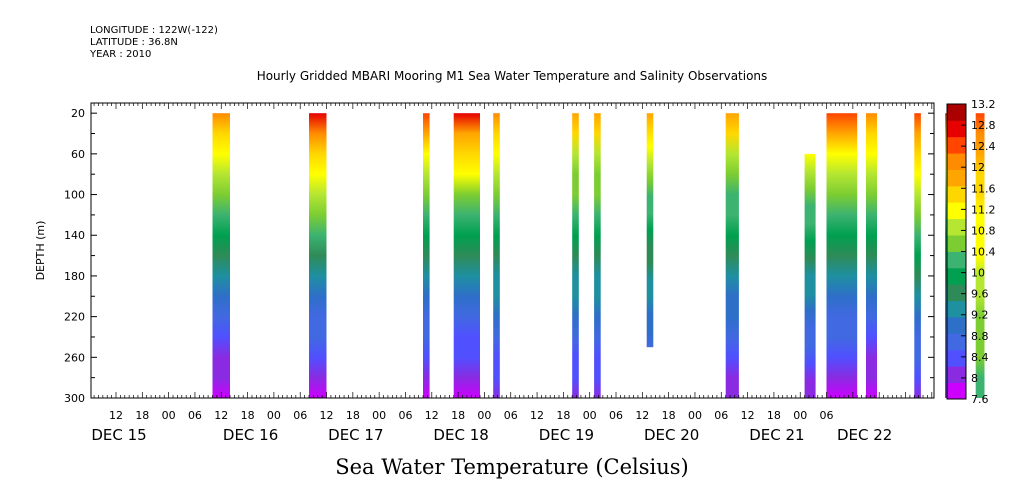 This screenshot has height=504, width=1009. What do you see at coordinates (154, 30) in the screenshot?
I see `longitude-label: LONGITUDE : 122W(-122)` at bounding box center [154, 30].